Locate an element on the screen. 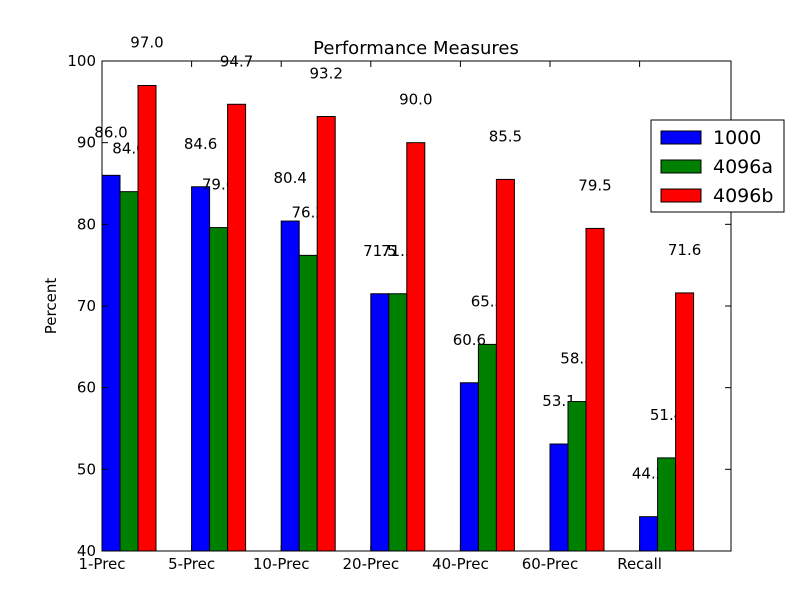 Image resolution: width=812 pixels, height=616 pixels. x-tick-label: Recall is located at coordinates (639, 564).